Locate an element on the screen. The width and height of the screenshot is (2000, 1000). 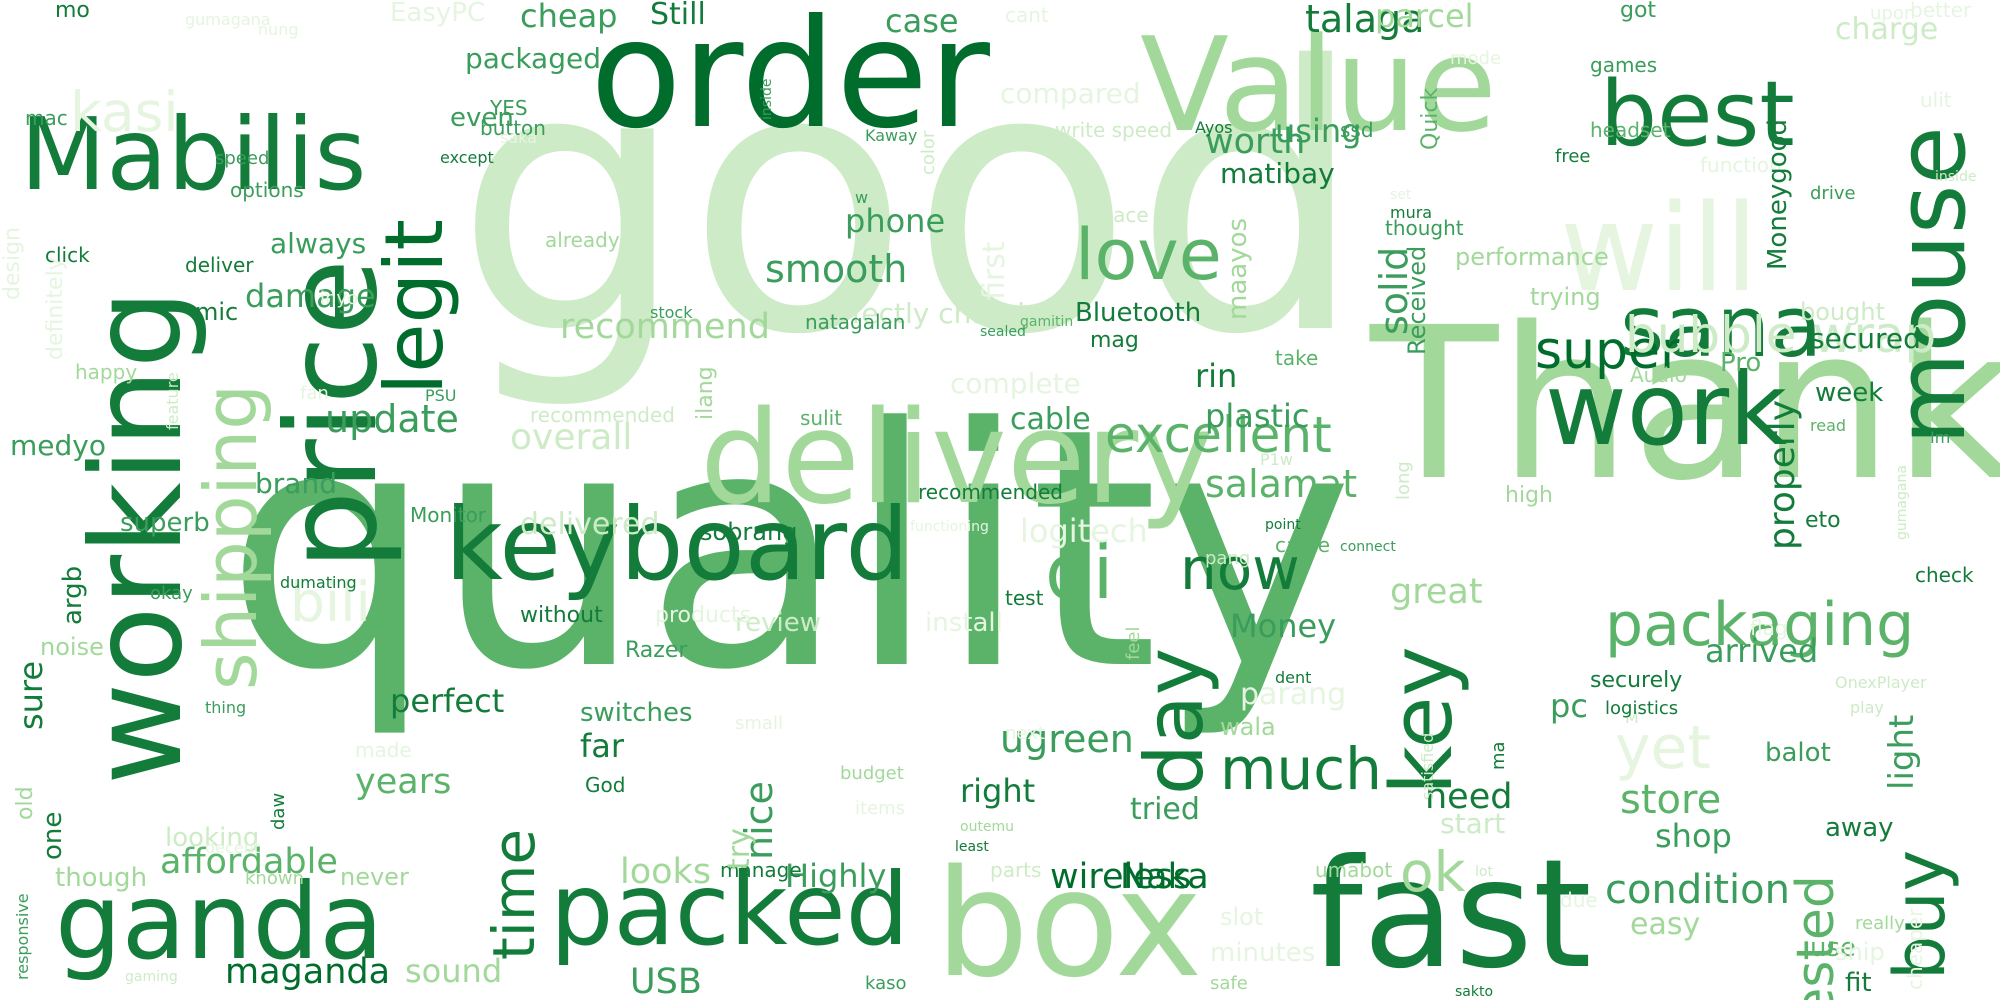
word: least is located at coordinates (972, 847).